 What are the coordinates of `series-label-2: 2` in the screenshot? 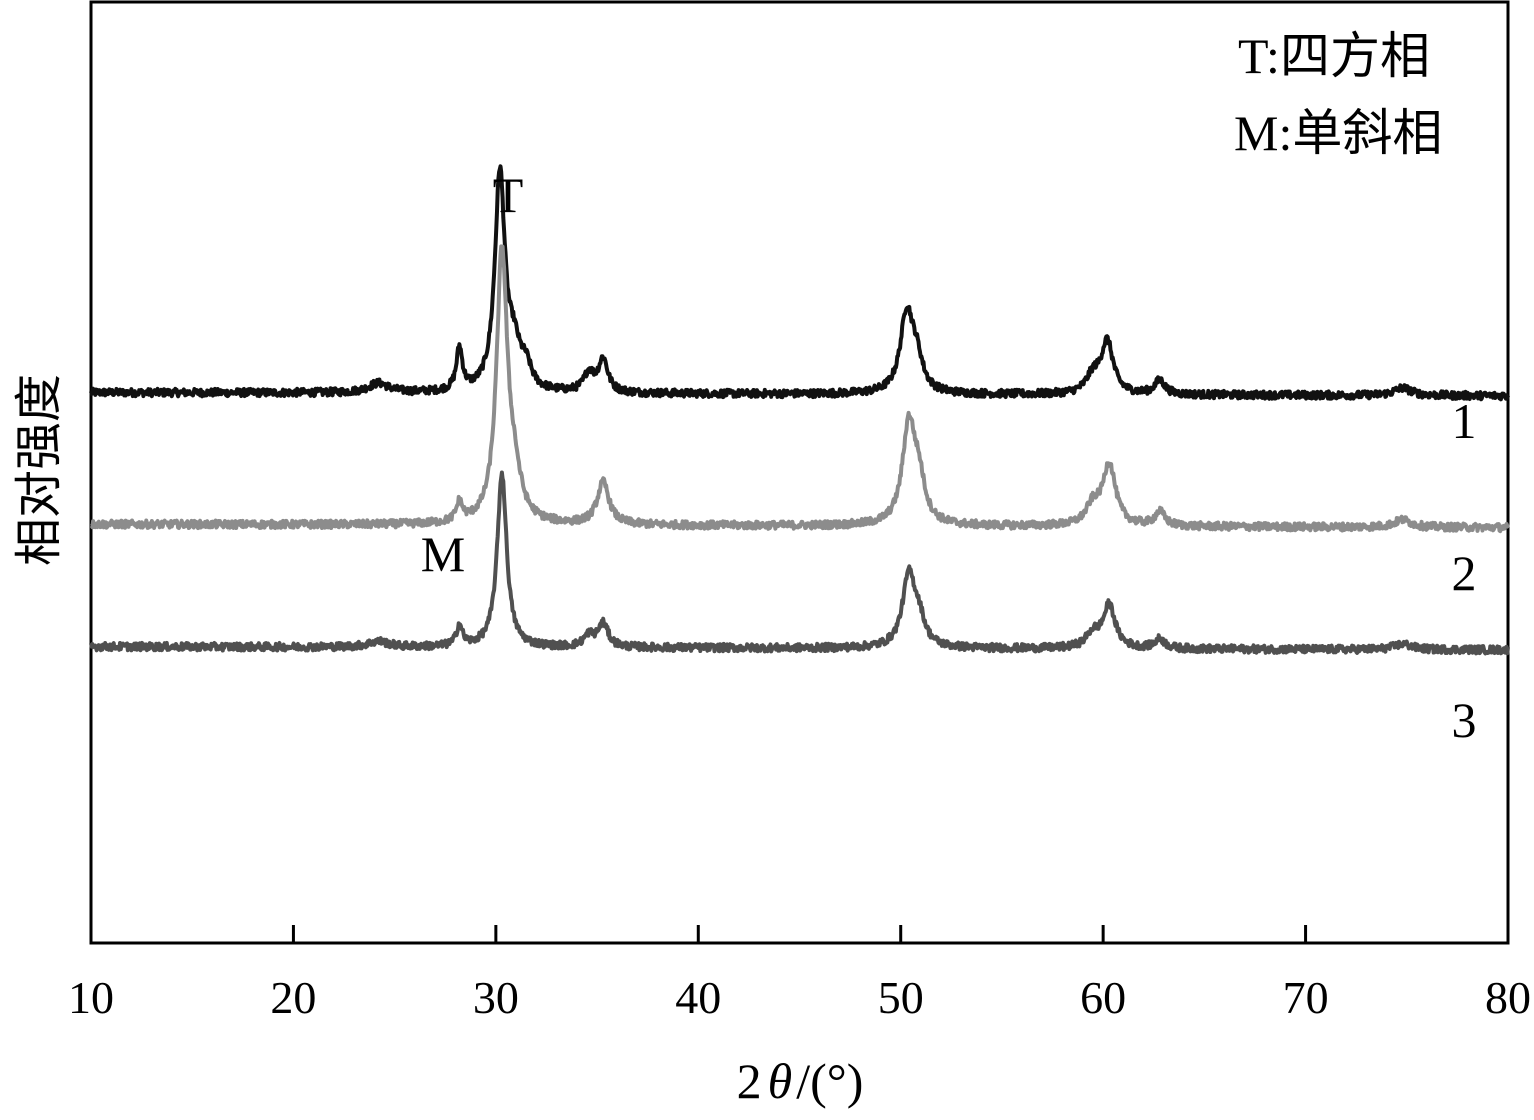 It's located at (1464, 573).